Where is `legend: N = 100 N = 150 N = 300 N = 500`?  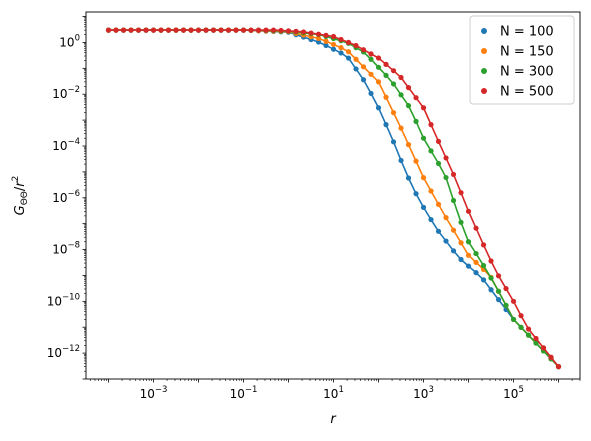
legend: N = 100 N = 150 N = 300 N = 500 is located at coordinates (522, 60).